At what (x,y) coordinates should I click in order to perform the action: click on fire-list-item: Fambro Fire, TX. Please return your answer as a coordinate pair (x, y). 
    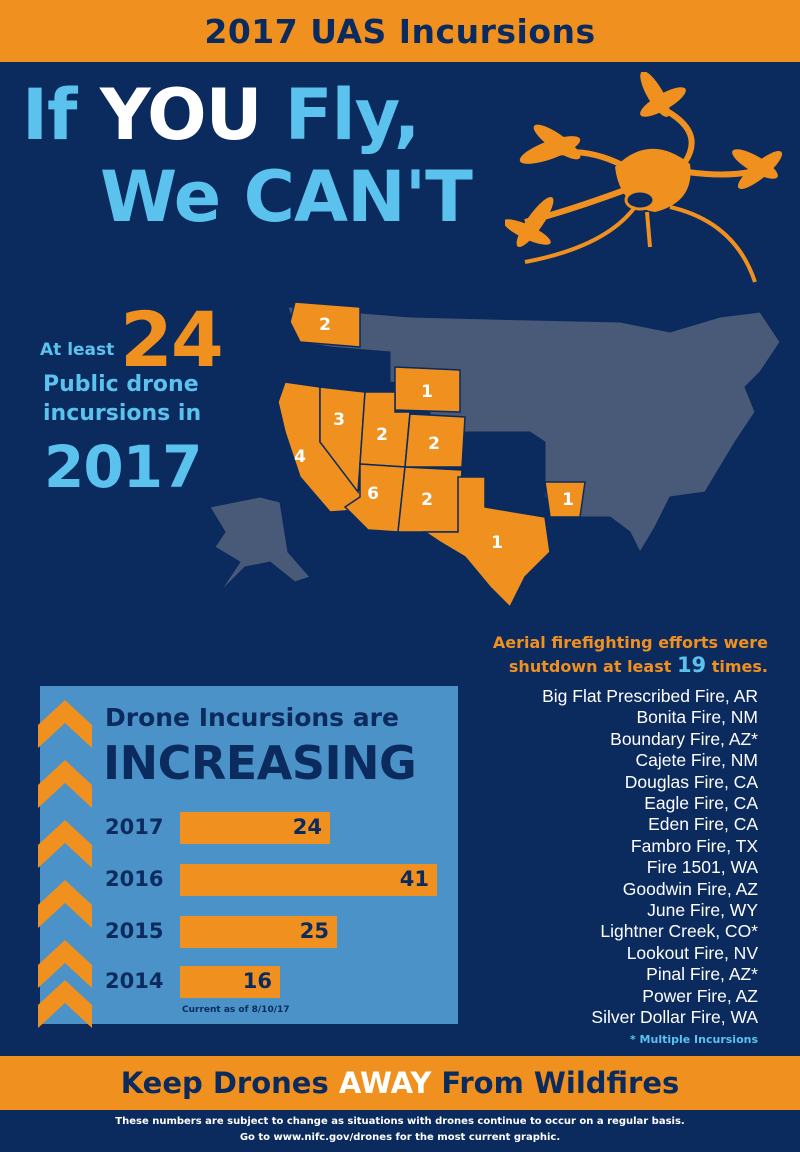
    Looking at the image, I should click on (694, 845).